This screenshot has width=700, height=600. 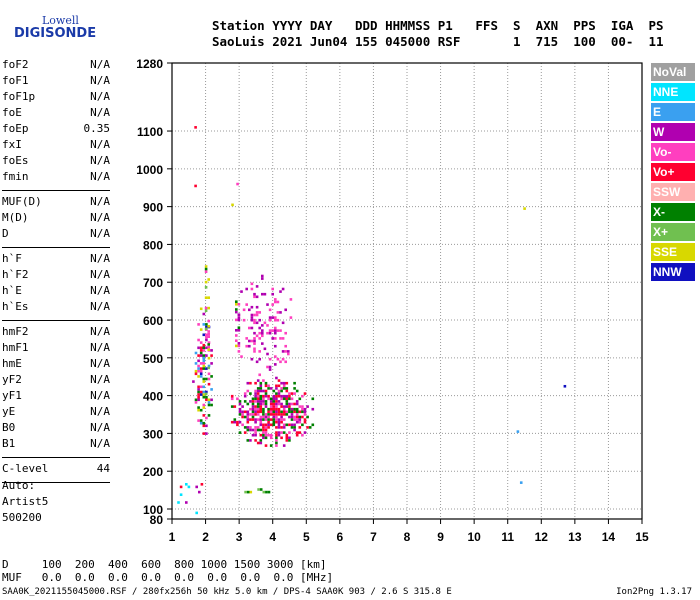 What do you see at coordinates (153, 510) in the screenshot?
I see `y-tick-label: 100` at bounding box center [153, 510].